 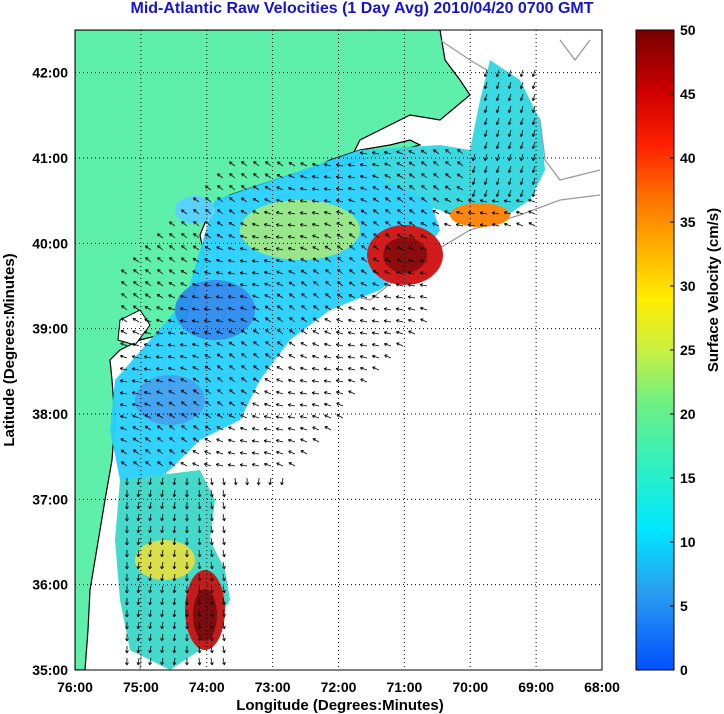 What do you see at coordinates (50, 329) in the screenshot?
I see `y-tick-label: 39:00` at bounding box center [50, 329].